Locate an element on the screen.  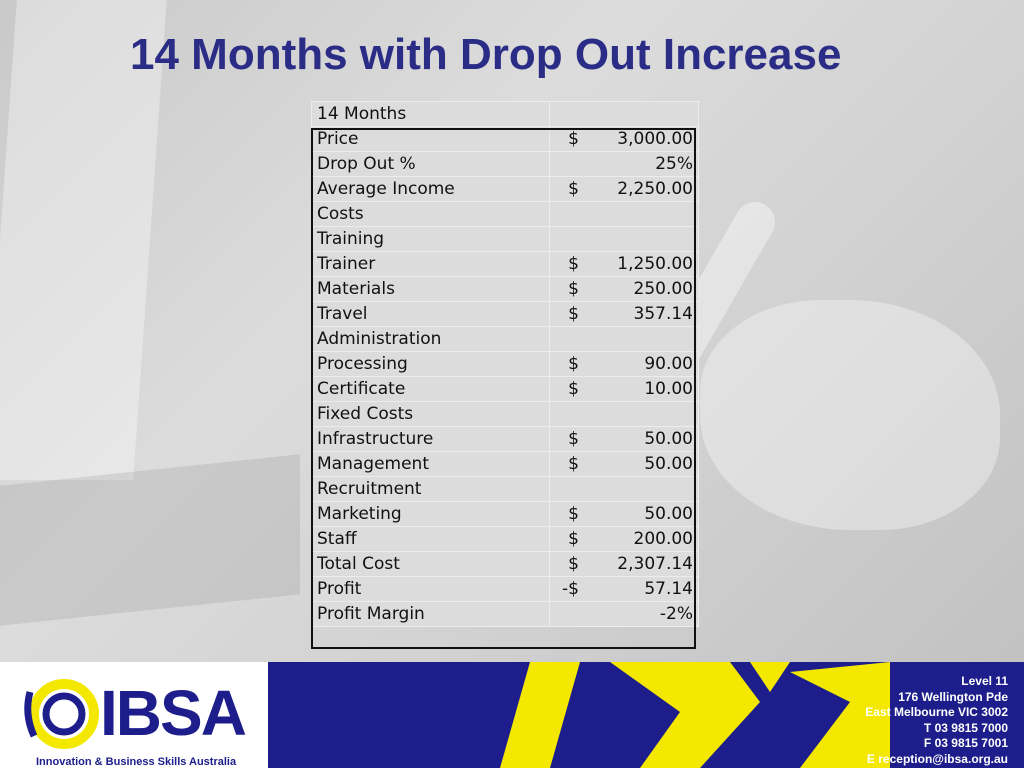
row-label: Training is located at coordinates (430, 239).